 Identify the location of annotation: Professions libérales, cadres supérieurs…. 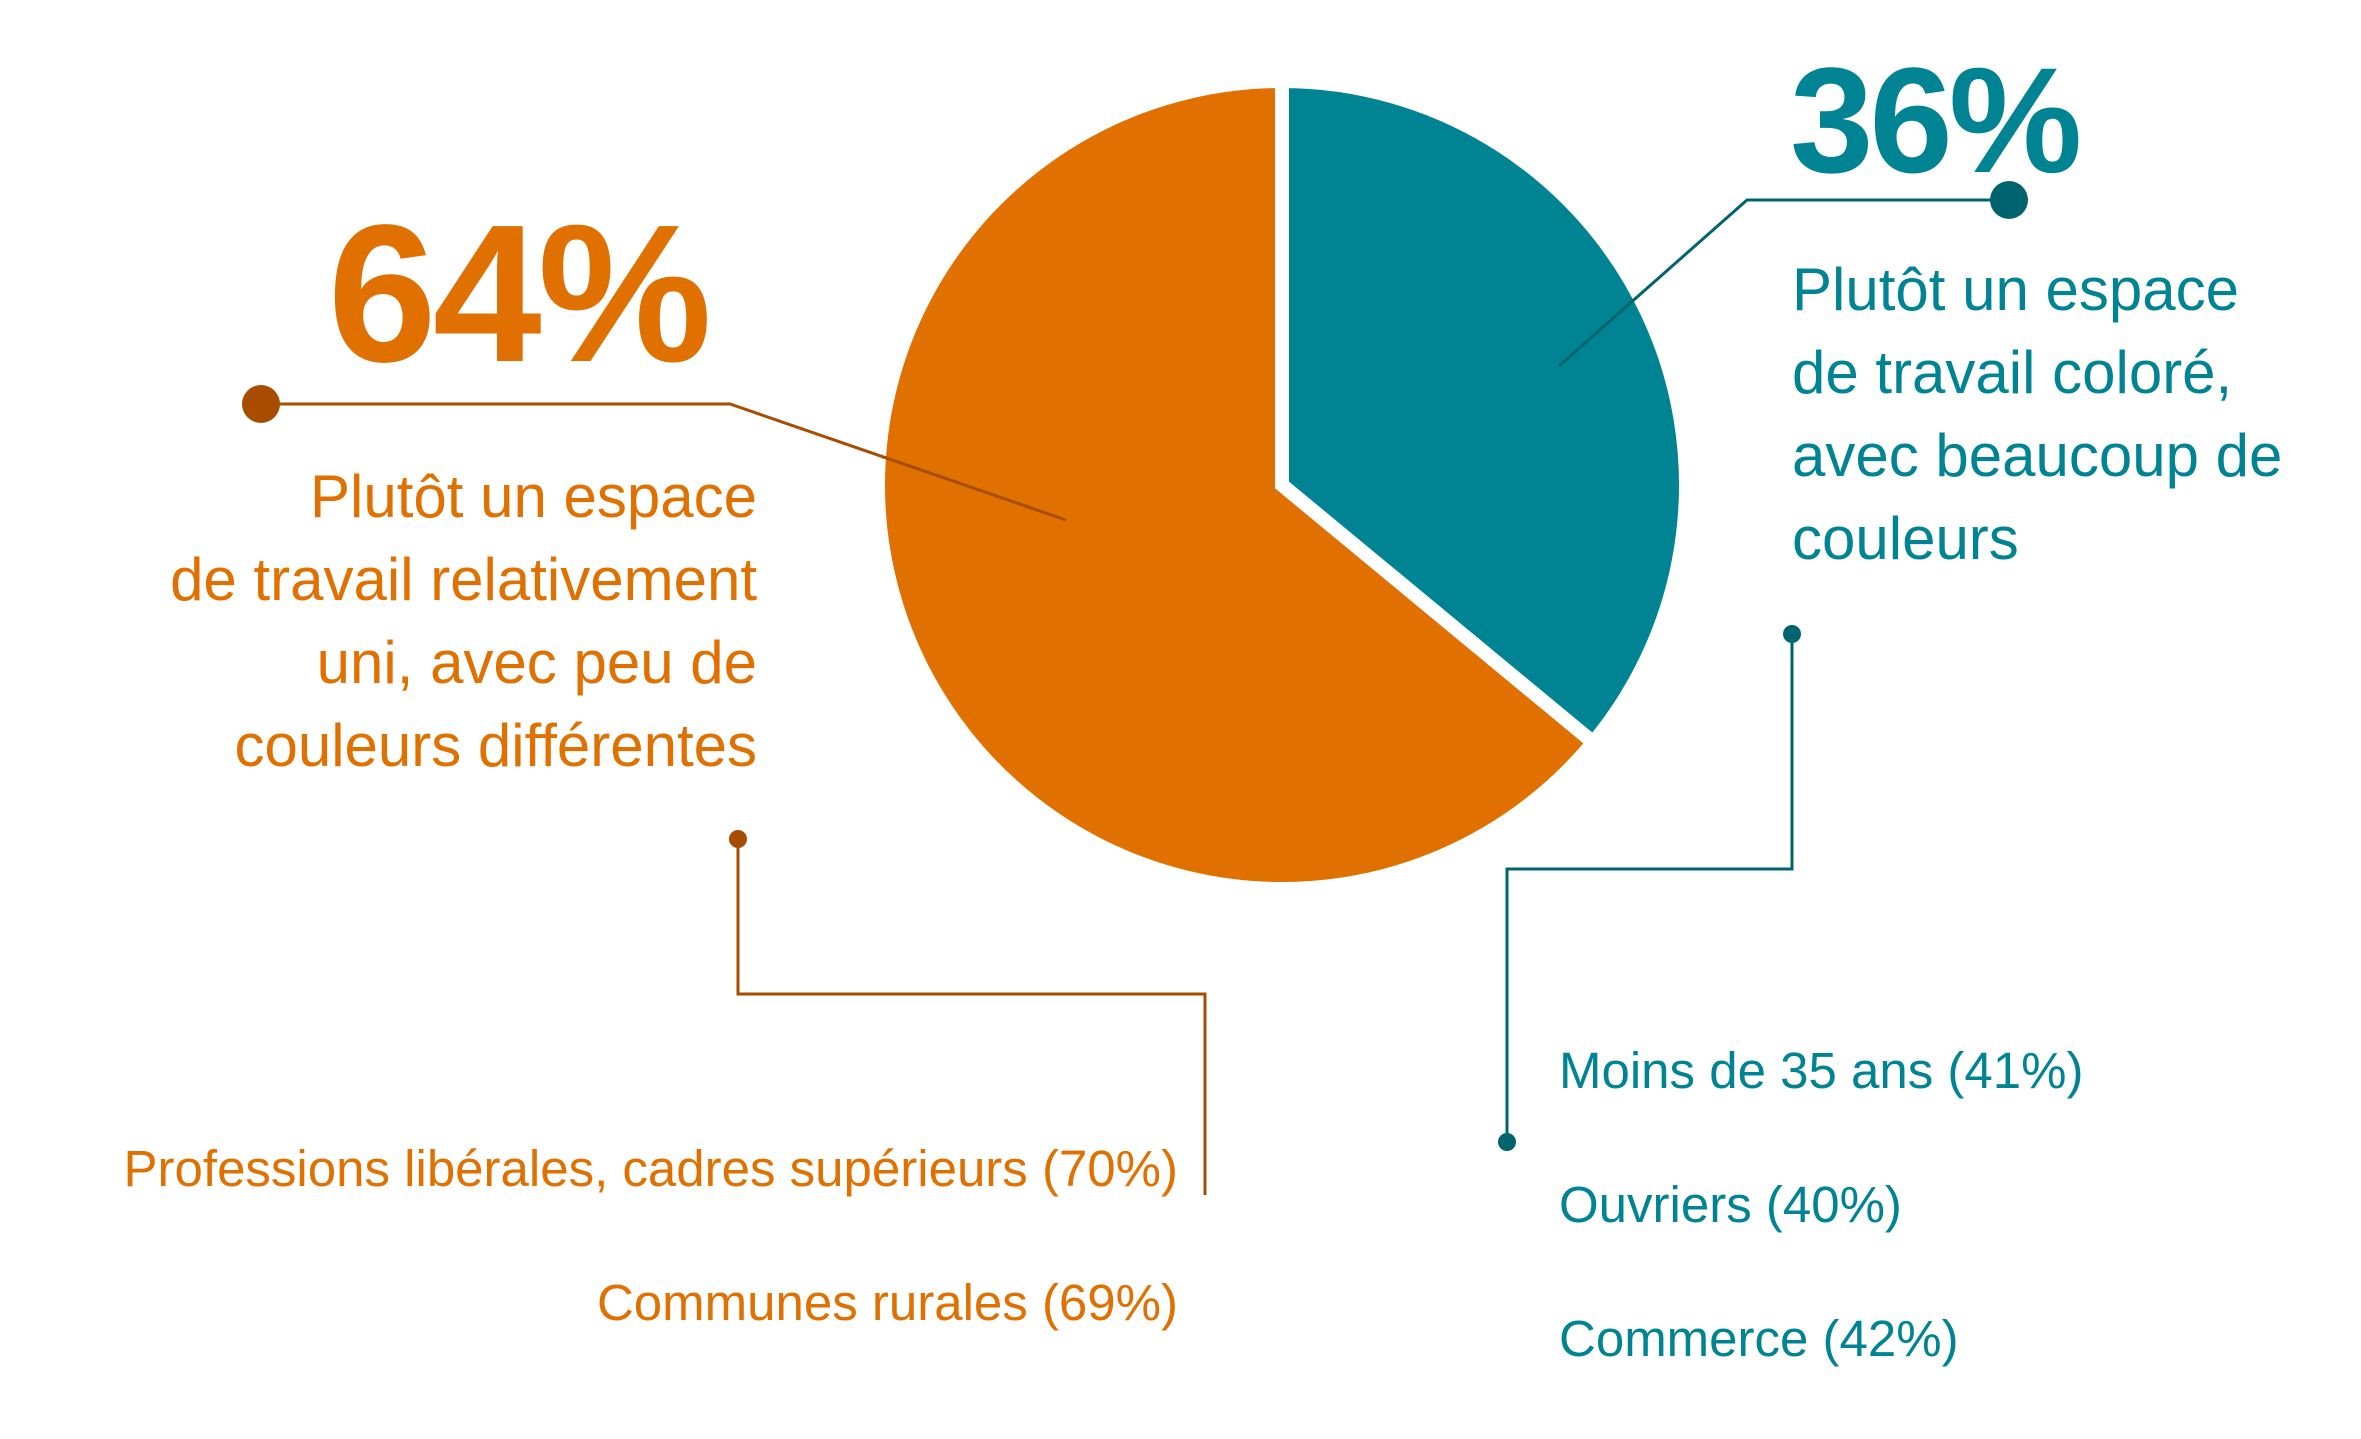
(651, 1235).